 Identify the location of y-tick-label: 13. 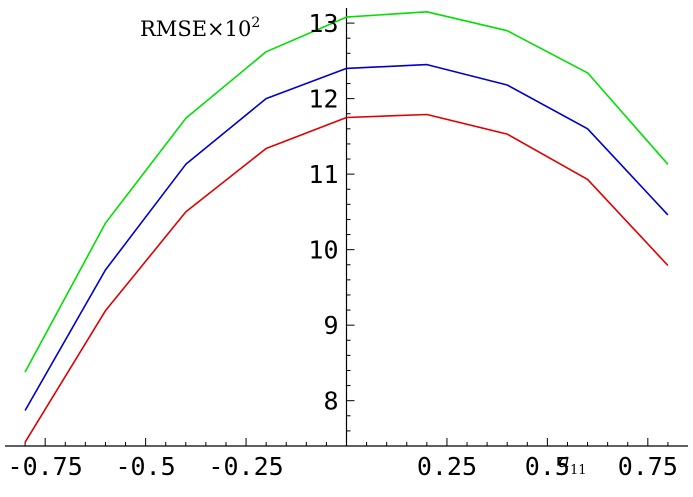
(323, 23).